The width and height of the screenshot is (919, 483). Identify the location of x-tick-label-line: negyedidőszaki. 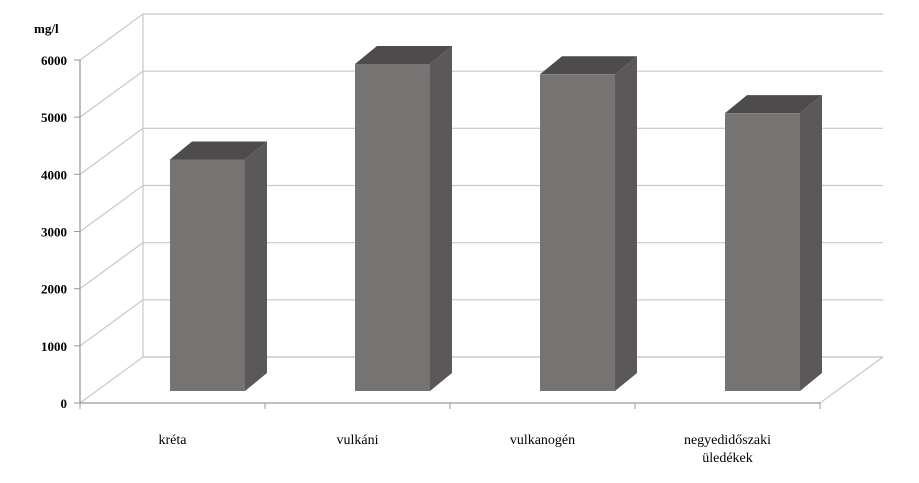
(727, 440).